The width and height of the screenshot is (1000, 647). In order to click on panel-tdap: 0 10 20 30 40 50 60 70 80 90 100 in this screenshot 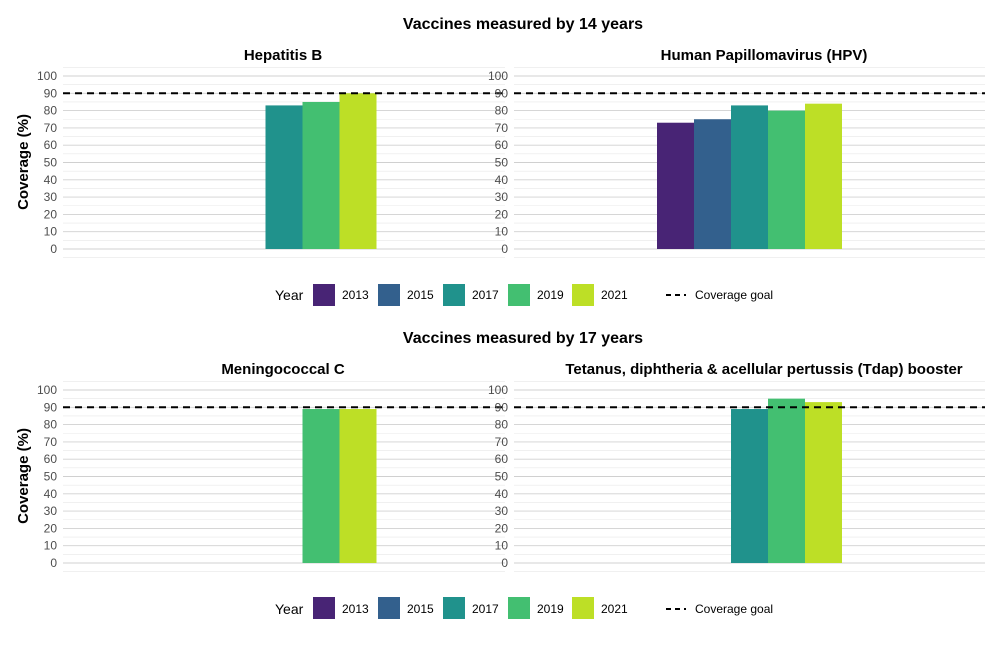, I will do `click(736, 476)`.